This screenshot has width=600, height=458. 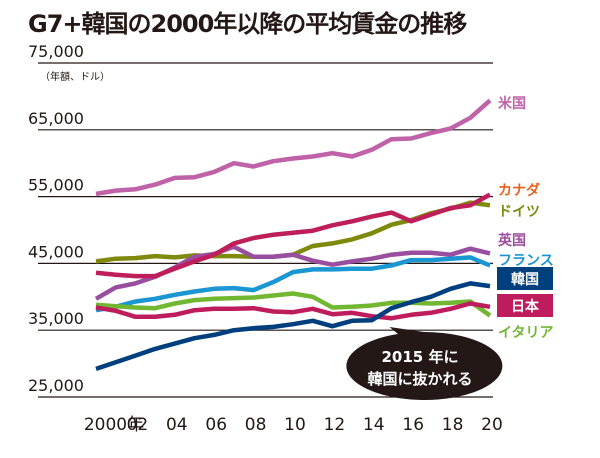 I want to click on y-tick-label: 75,000, so click(x=56, y=51).